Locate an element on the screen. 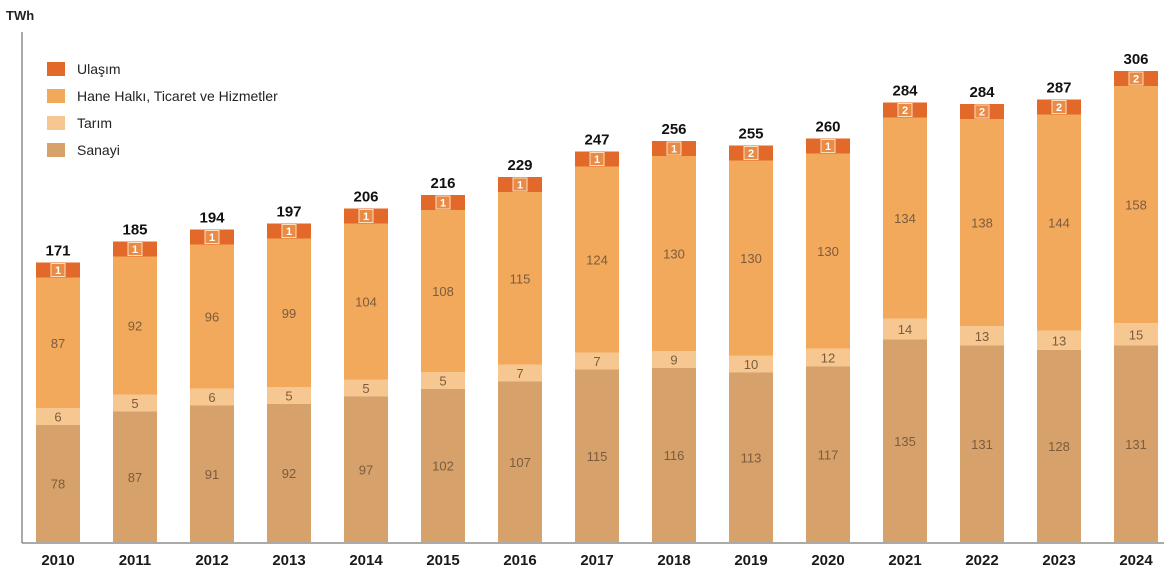  bar-segment-hane-halki-ticaret-ve-hizmetler-2022 is located at coordinates (982, 222).